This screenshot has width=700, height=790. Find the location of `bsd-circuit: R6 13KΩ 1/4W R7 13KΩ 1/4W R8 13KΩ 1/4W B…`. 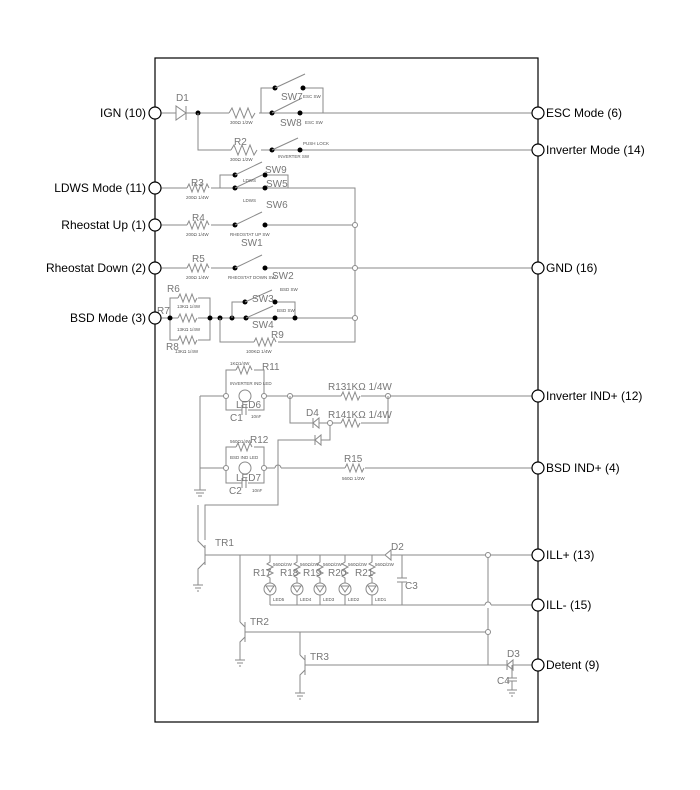

bsd-circuit: R6 13KΩ 1/4W R7 13KΩ 1/4W R8 13KΩ 1/4W B… is located at coordinates (257, 319).